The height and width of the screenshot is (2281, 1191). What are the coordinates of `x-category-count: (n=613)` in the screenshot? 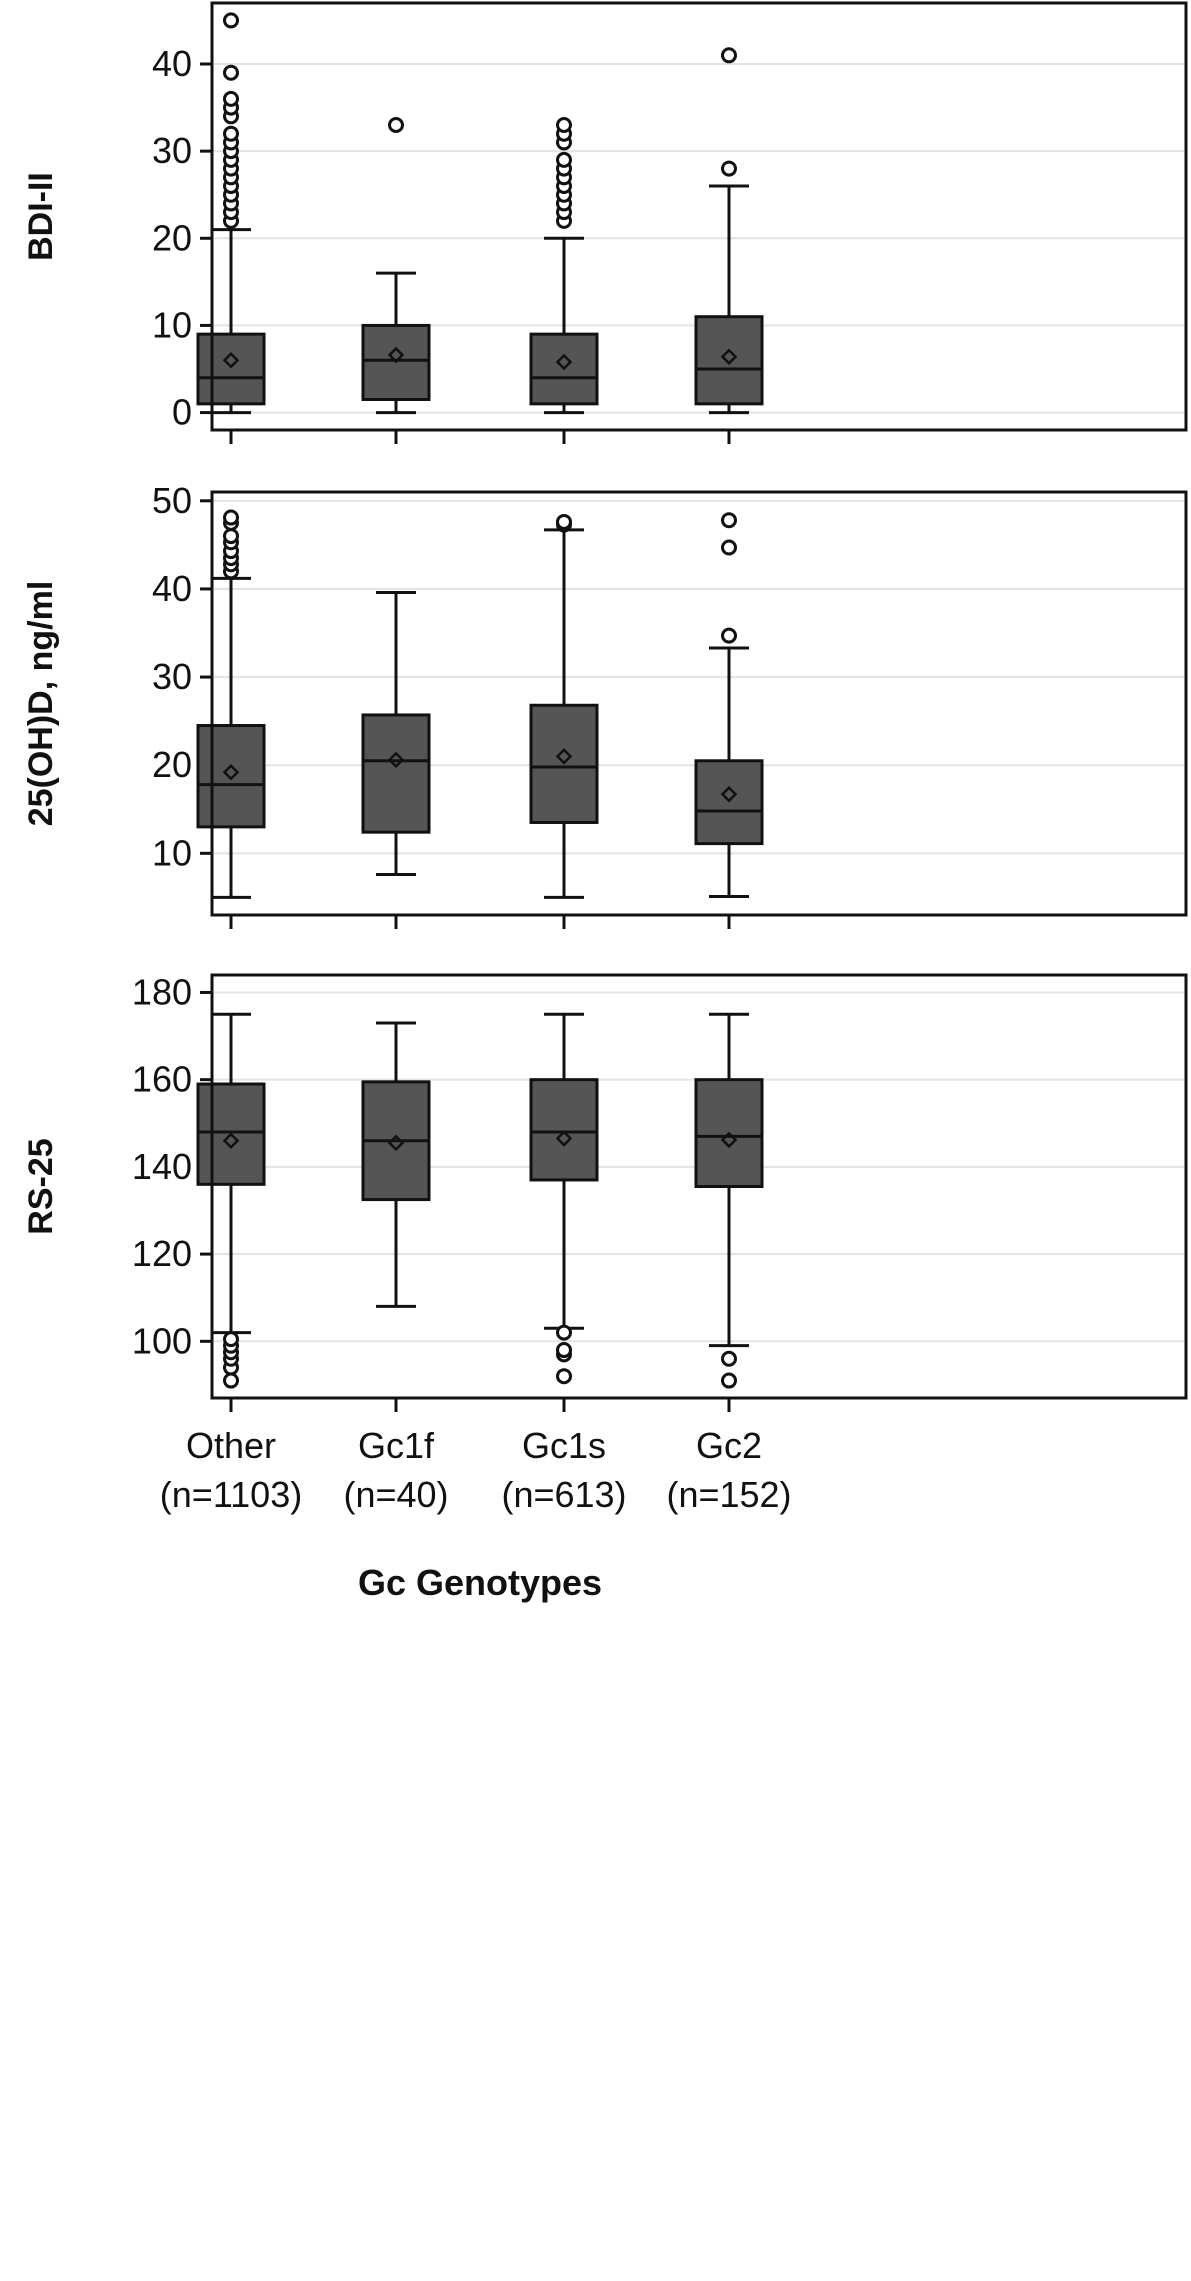 It's located at (563, 1494).